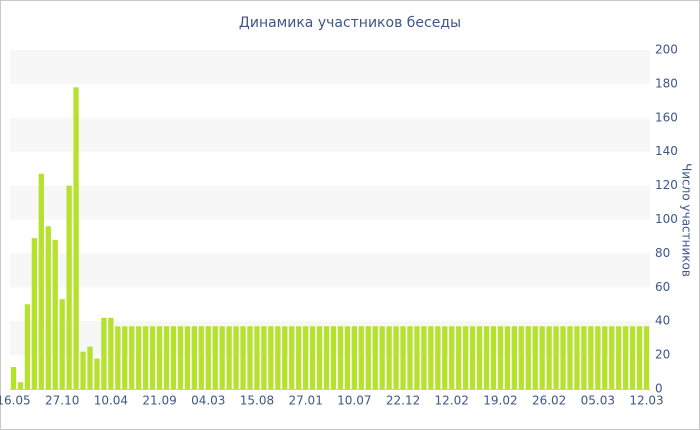 The height and width of the screenshot is (430, 700). Describe the element at coordinates (666, 83) in the screenshot. I see `y-tick-label: 180` at that location.